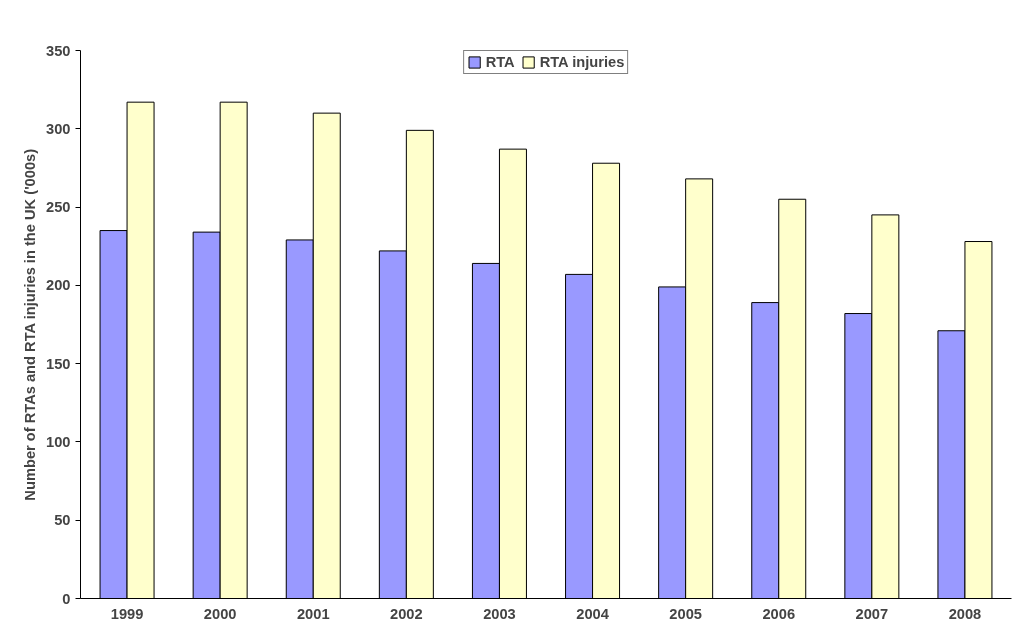 This screenshot has height=621, width=1016. Describe the element at coordinates (220, 613) in the screenshot. I see `x-tick-label: 2000` at that location.